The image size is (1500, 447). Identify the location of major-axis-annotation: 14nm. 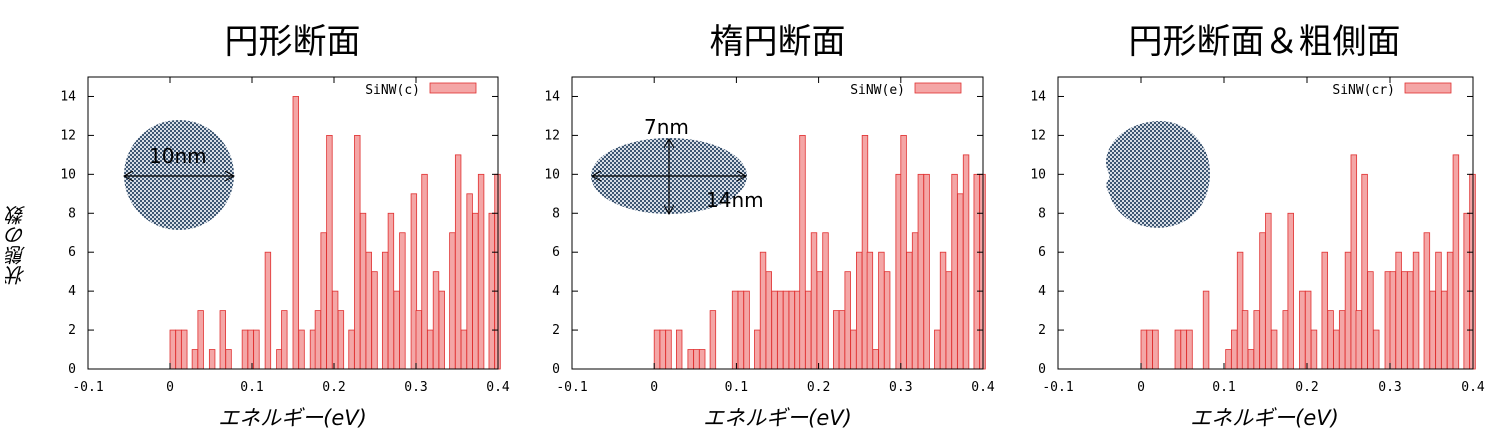
(735, 200).